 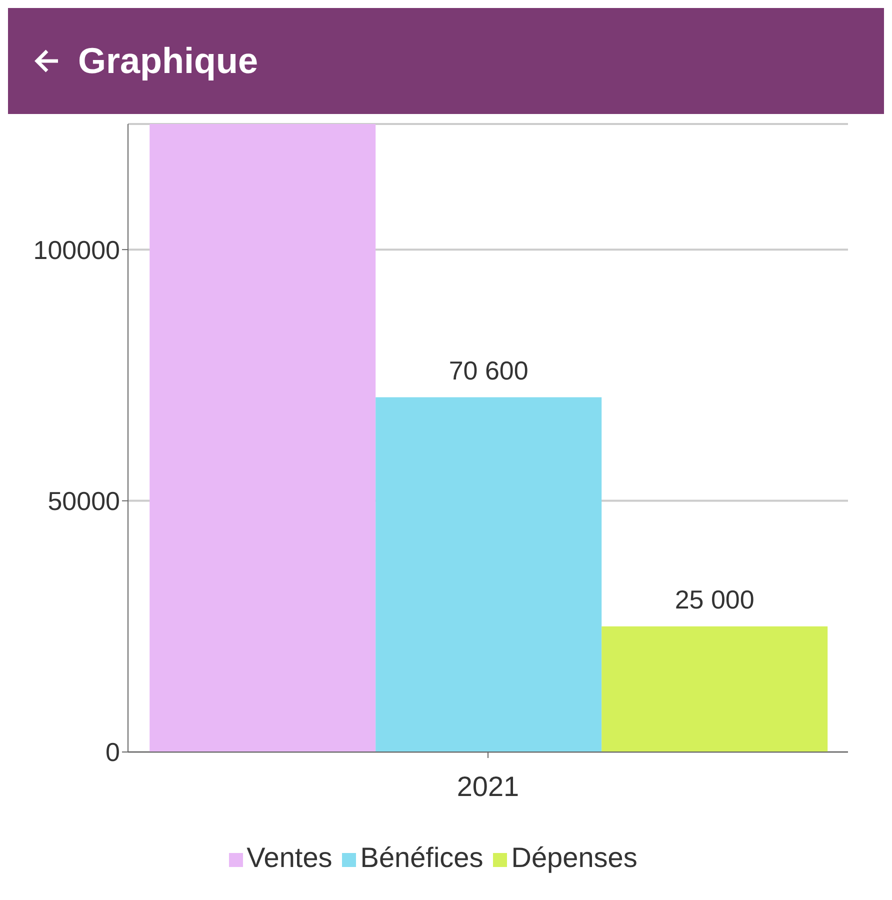 I want to click on y-tick-label: 100000, so click(x=76, y=249).